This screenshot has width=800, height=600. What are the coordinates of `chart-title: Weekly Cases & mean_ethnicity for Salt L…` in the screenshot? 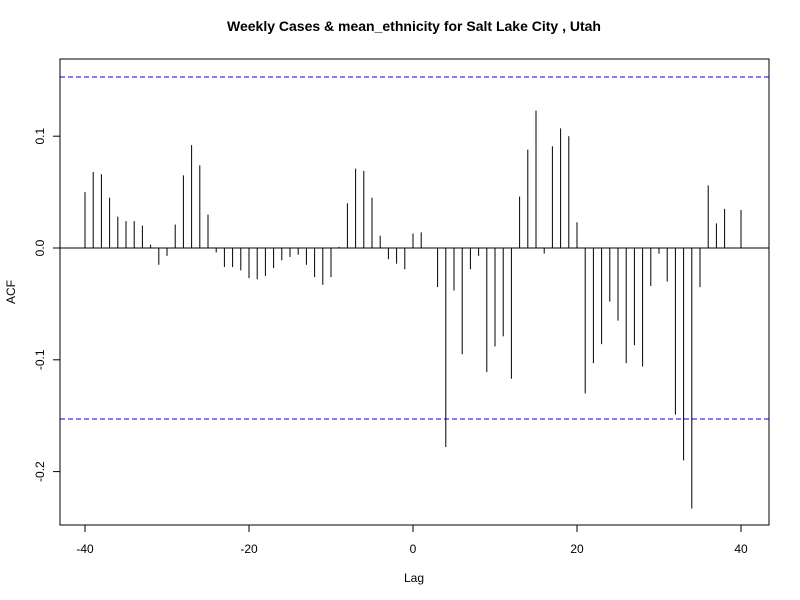 It's located at (414, 26).